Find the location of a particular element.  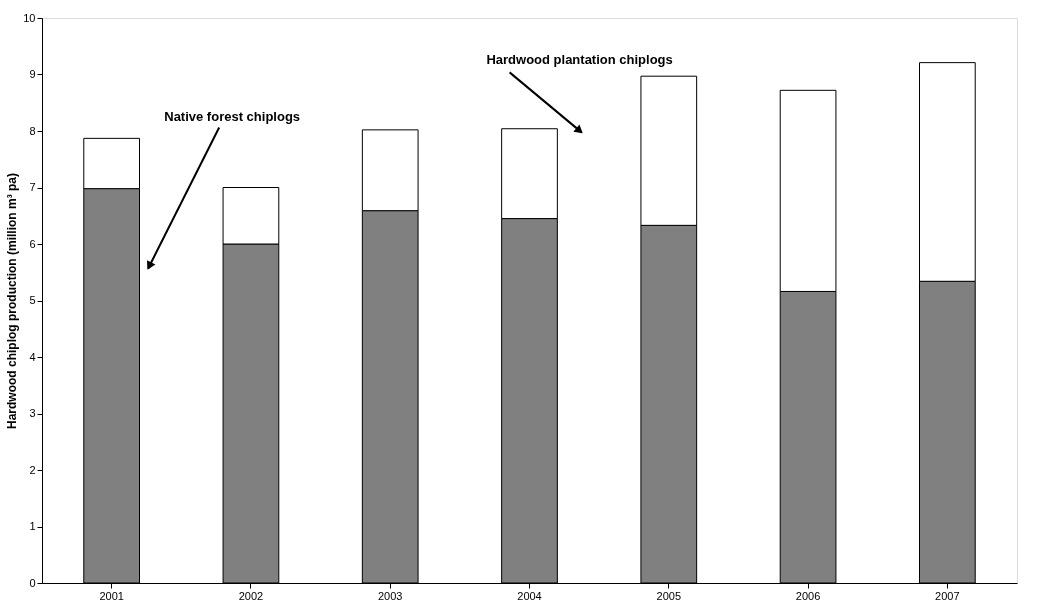

y-tick-label: 4 is located at coordinates (32, 356).